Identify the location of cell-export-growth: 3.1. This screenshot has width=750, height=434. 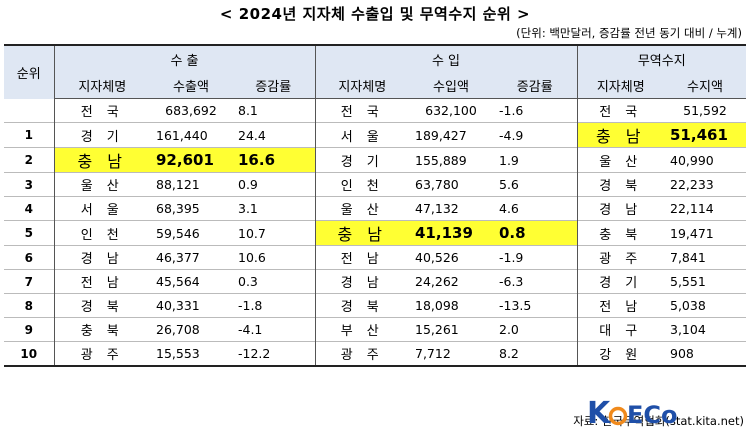
(274, 208).